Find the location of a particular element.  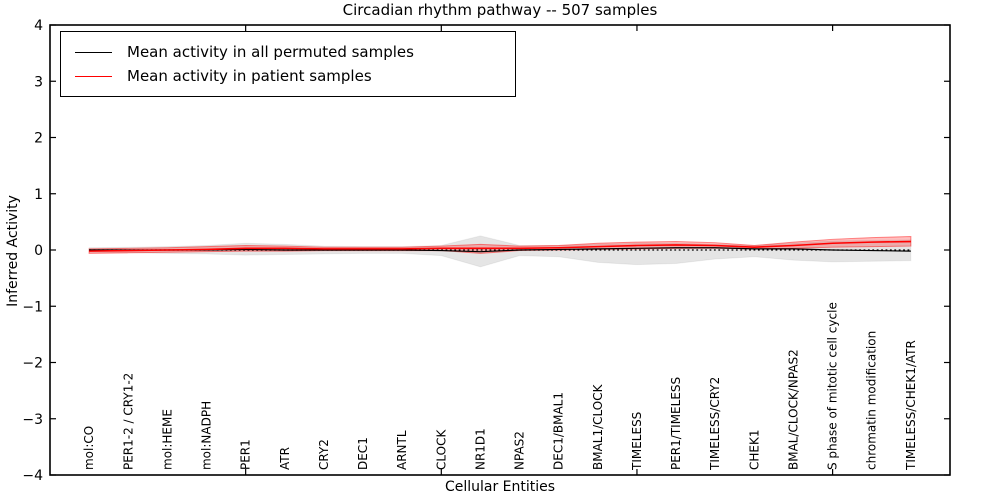

x-category-label: chromatin modification is located at coordinates (872, 400).